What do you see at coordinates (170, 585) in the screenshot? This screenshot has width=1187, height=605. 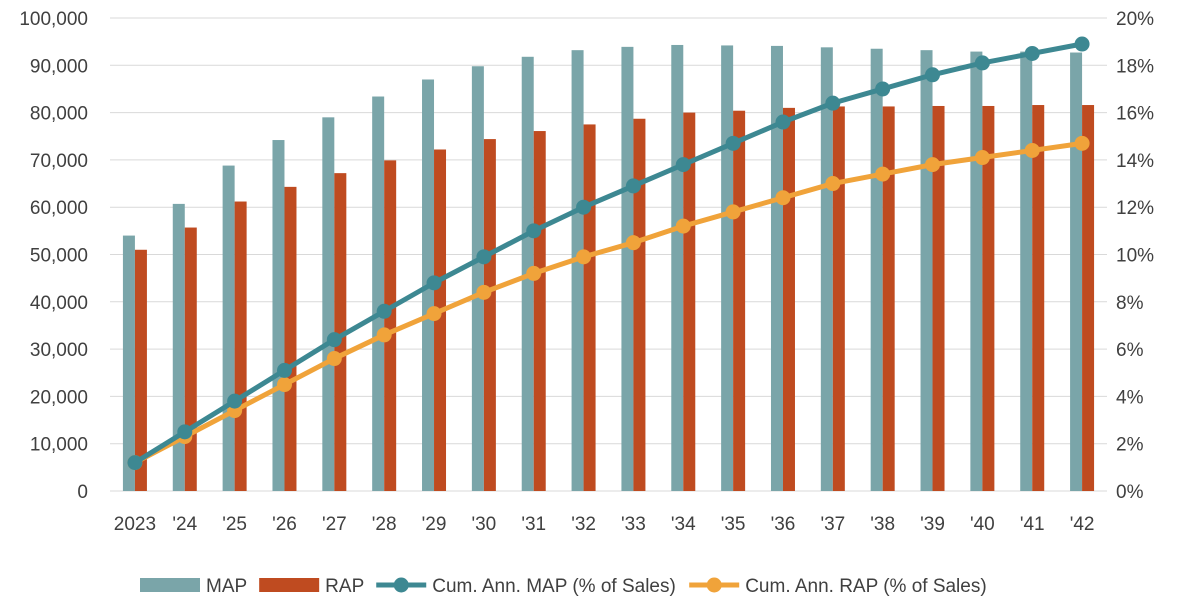 I see `legend-swatch-map` at bounding box center [170, 585].